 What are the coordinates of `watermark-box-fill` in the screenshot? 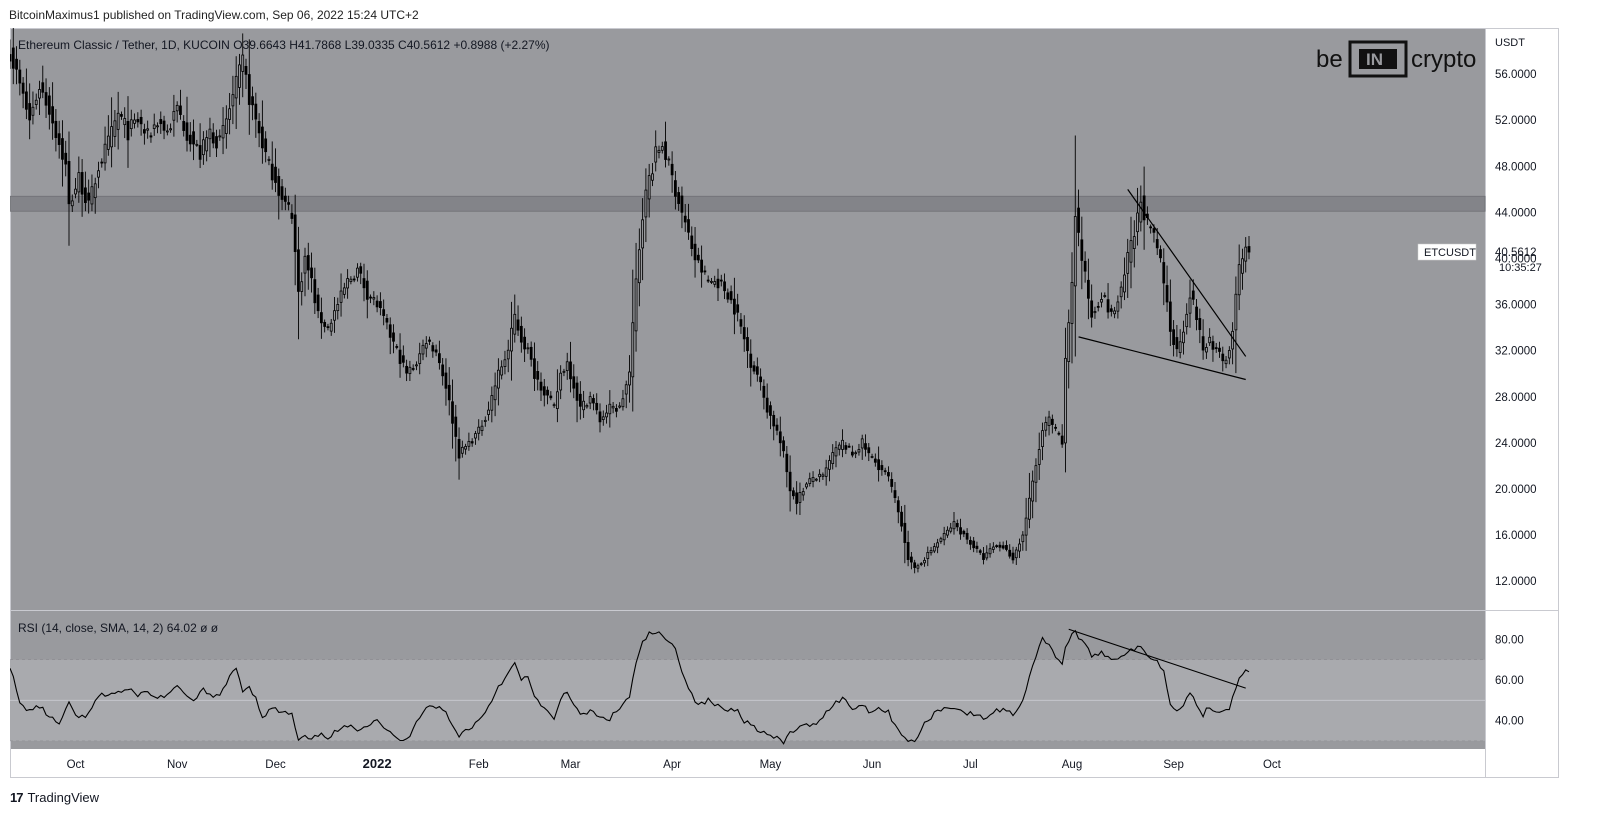 It's located at (1378, 59).